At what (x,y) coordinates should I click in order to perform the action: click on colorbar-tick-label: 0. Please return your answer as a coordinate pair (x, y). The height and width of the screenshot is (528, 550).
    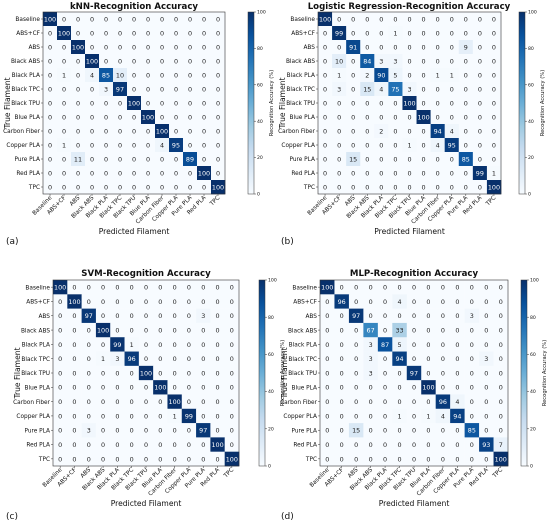
    Looking at the image, I should click on (269, 467).